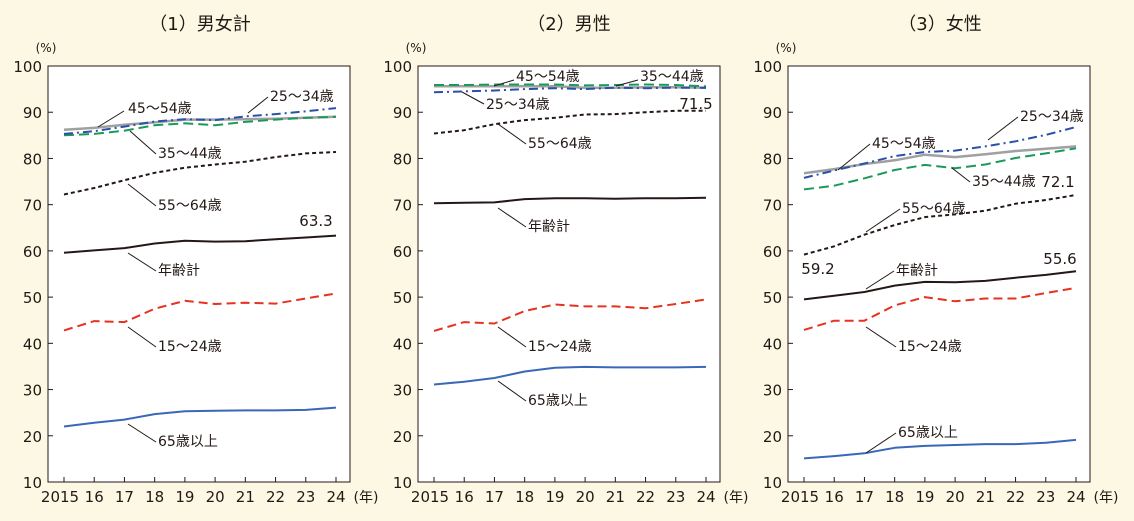  What do you see at coordinates (695, 104) in the screenshot?
I see `value-label: 71.5` at bounding box center [695, 104].